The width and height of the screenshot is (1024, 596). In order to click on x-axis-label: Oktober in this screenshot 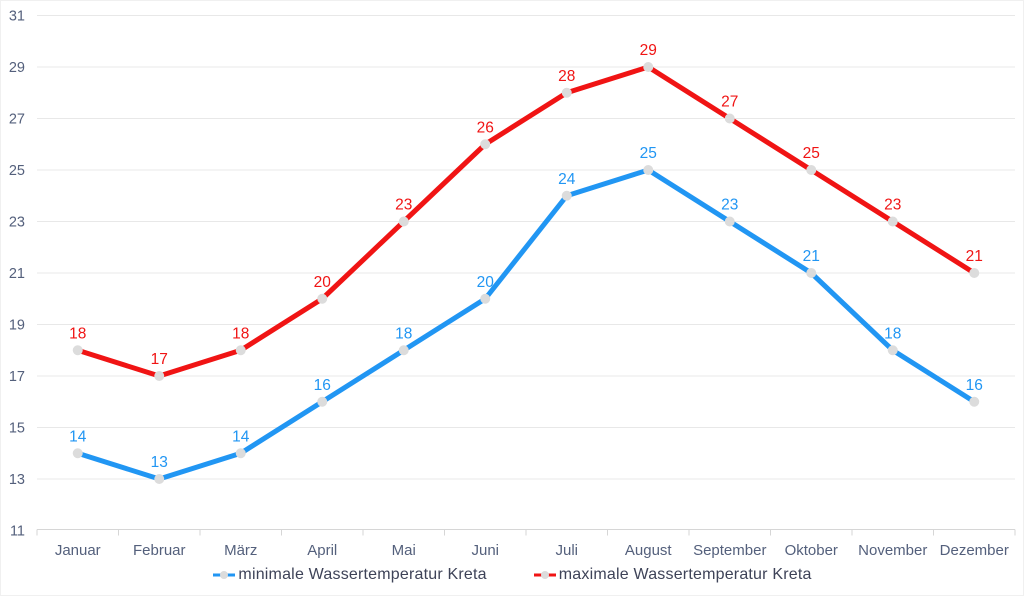, I will do `click(811, 550)`.